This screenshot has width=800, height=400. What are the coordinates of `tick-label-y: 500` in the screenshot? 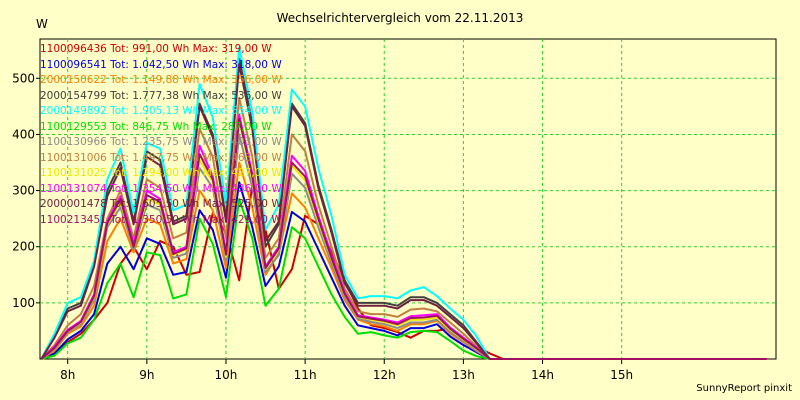 It's located at (23, 78).